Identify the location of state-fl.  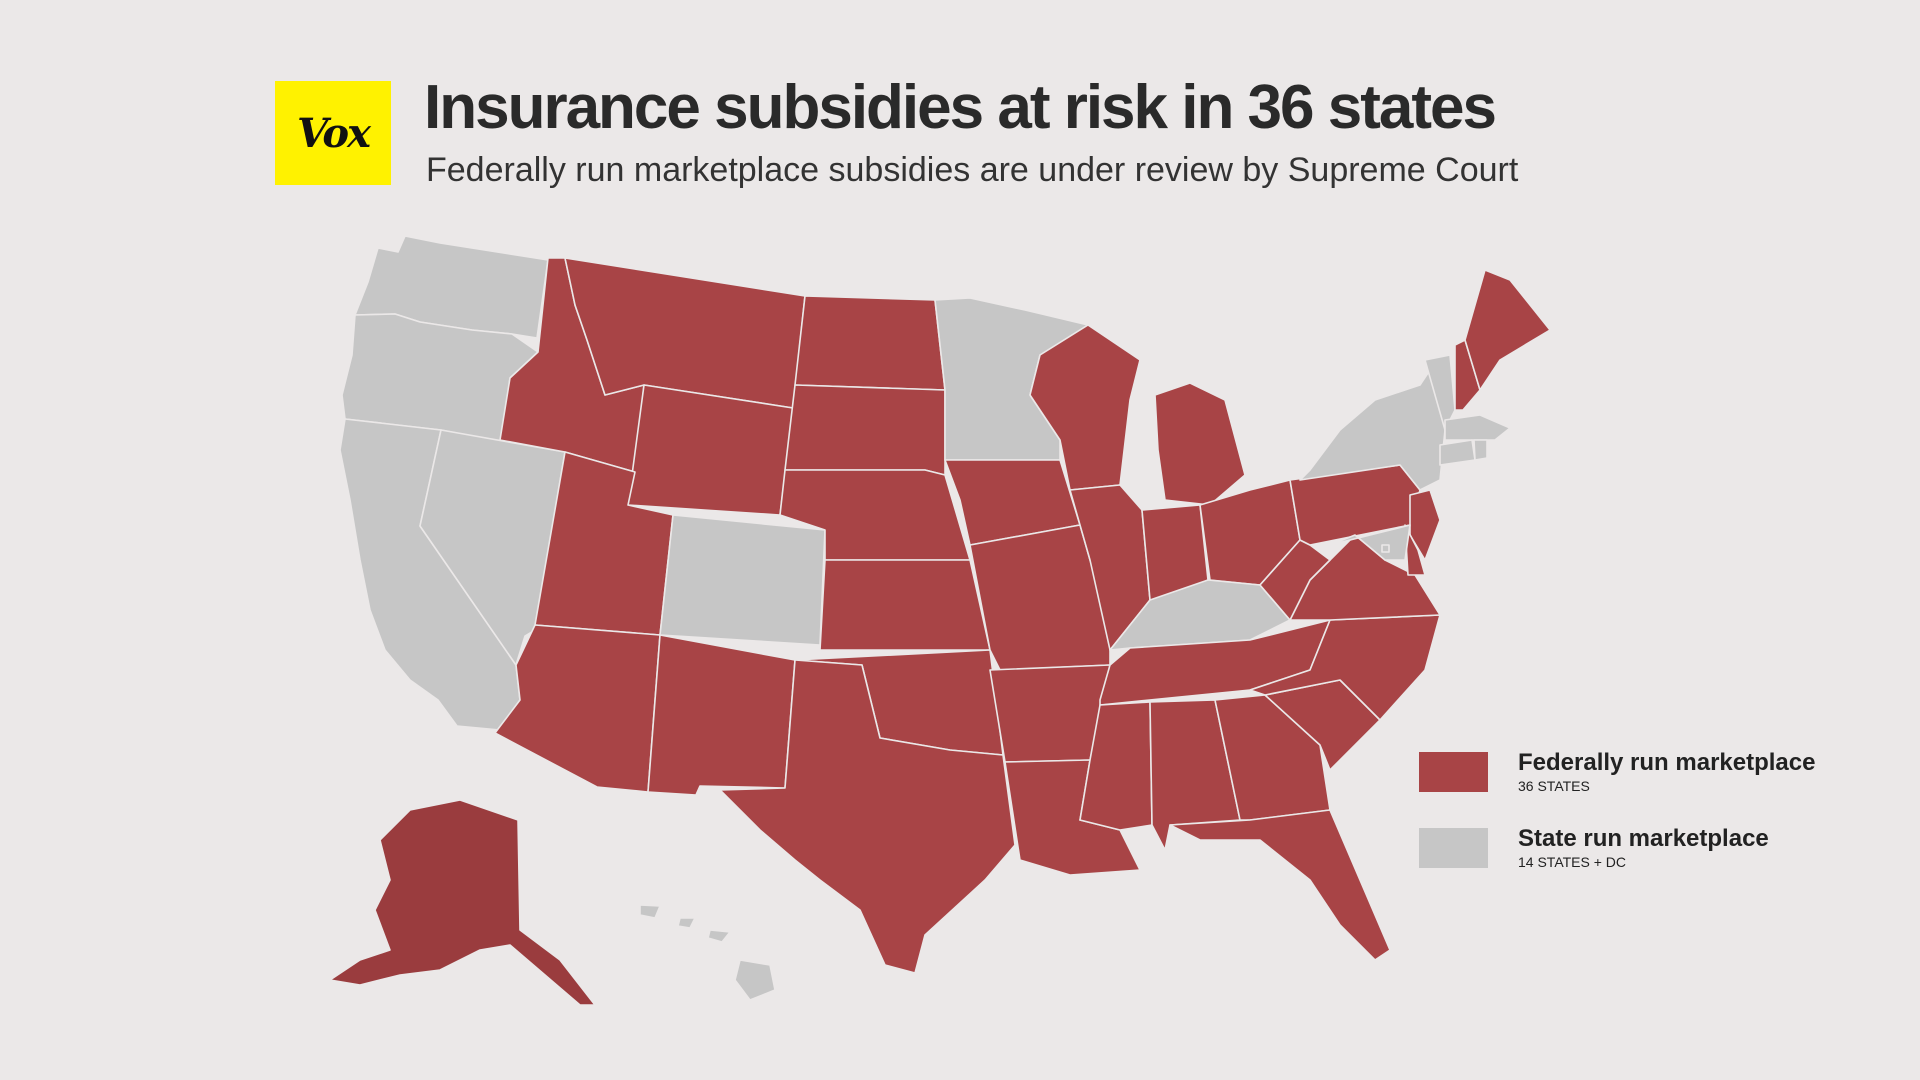
(1280, 885).